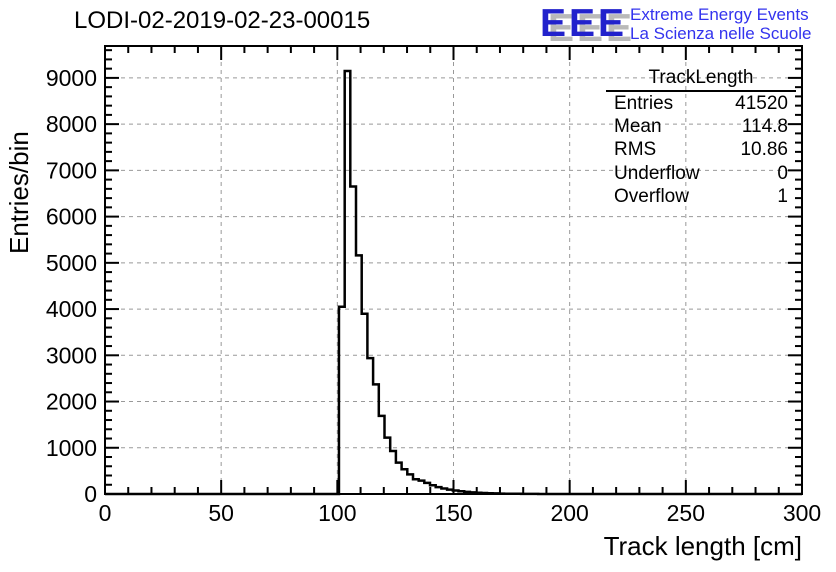  What do you see at coordinates (644, 103) in the screenshot?
I see `stats-label: Entries` at bounding box center [644, 103].